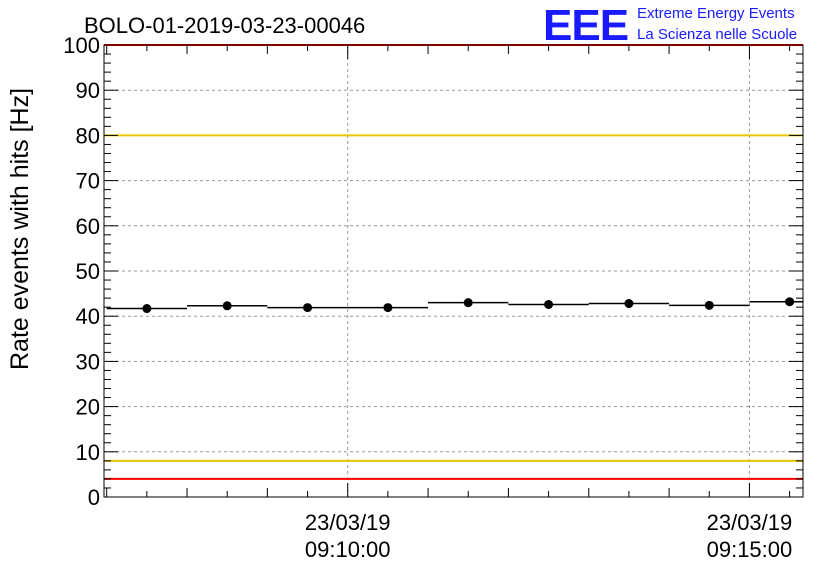 This screenshot has height=572, width=836. I want to click on y-tick-label: 10, so click(88, 452).